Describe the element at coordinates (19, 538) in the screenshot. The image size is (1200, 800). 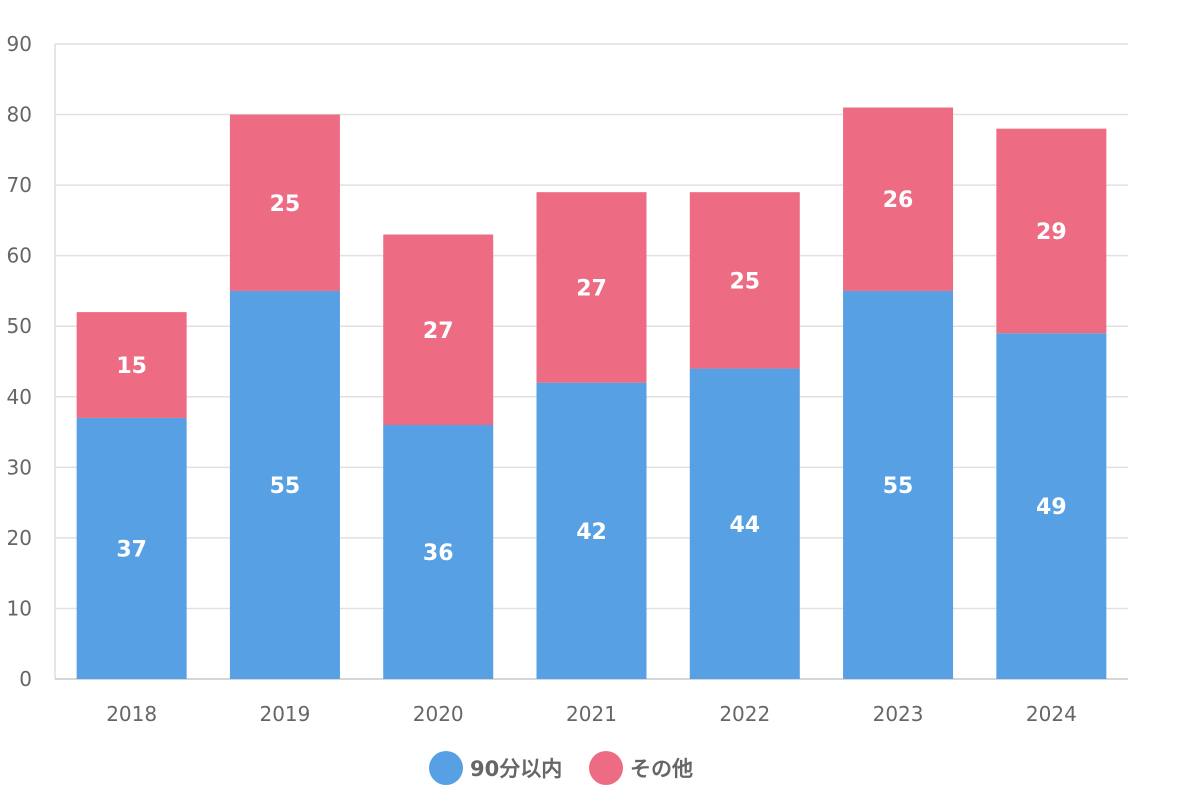
I see `y-tick-label: 20` at that location.